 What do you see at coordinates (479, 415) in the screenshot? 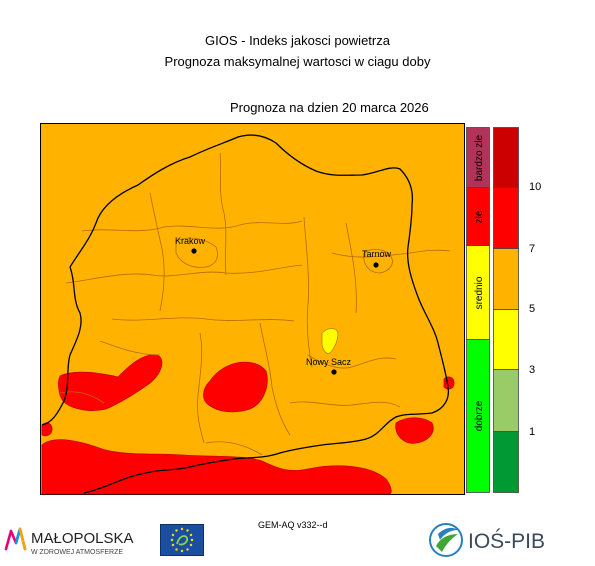
I see `category-label-dobrze: dobrze` at bounding box center [479, 415].